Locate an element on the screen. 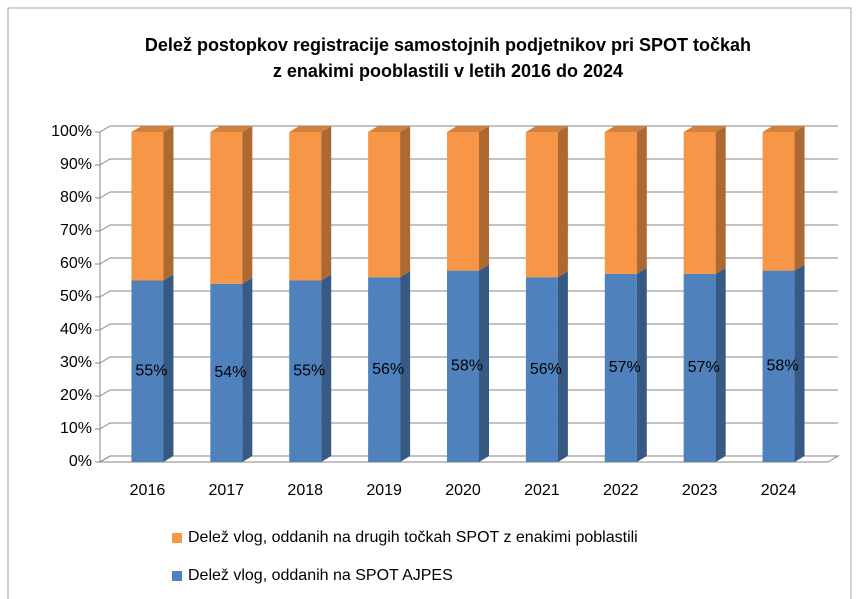 Image resolution: width=860 pixels, height=599 pixels. x-tick-label: 2019 is located at coordinates (384, 490).